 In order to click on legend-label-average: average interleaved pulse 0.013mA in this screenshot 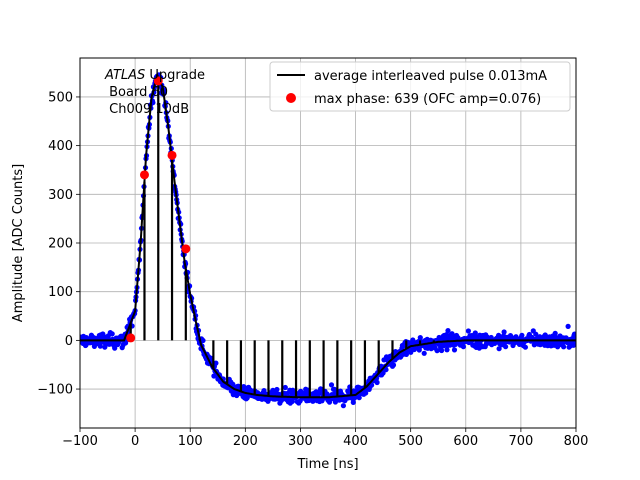, I will do `click(430, 76)`.